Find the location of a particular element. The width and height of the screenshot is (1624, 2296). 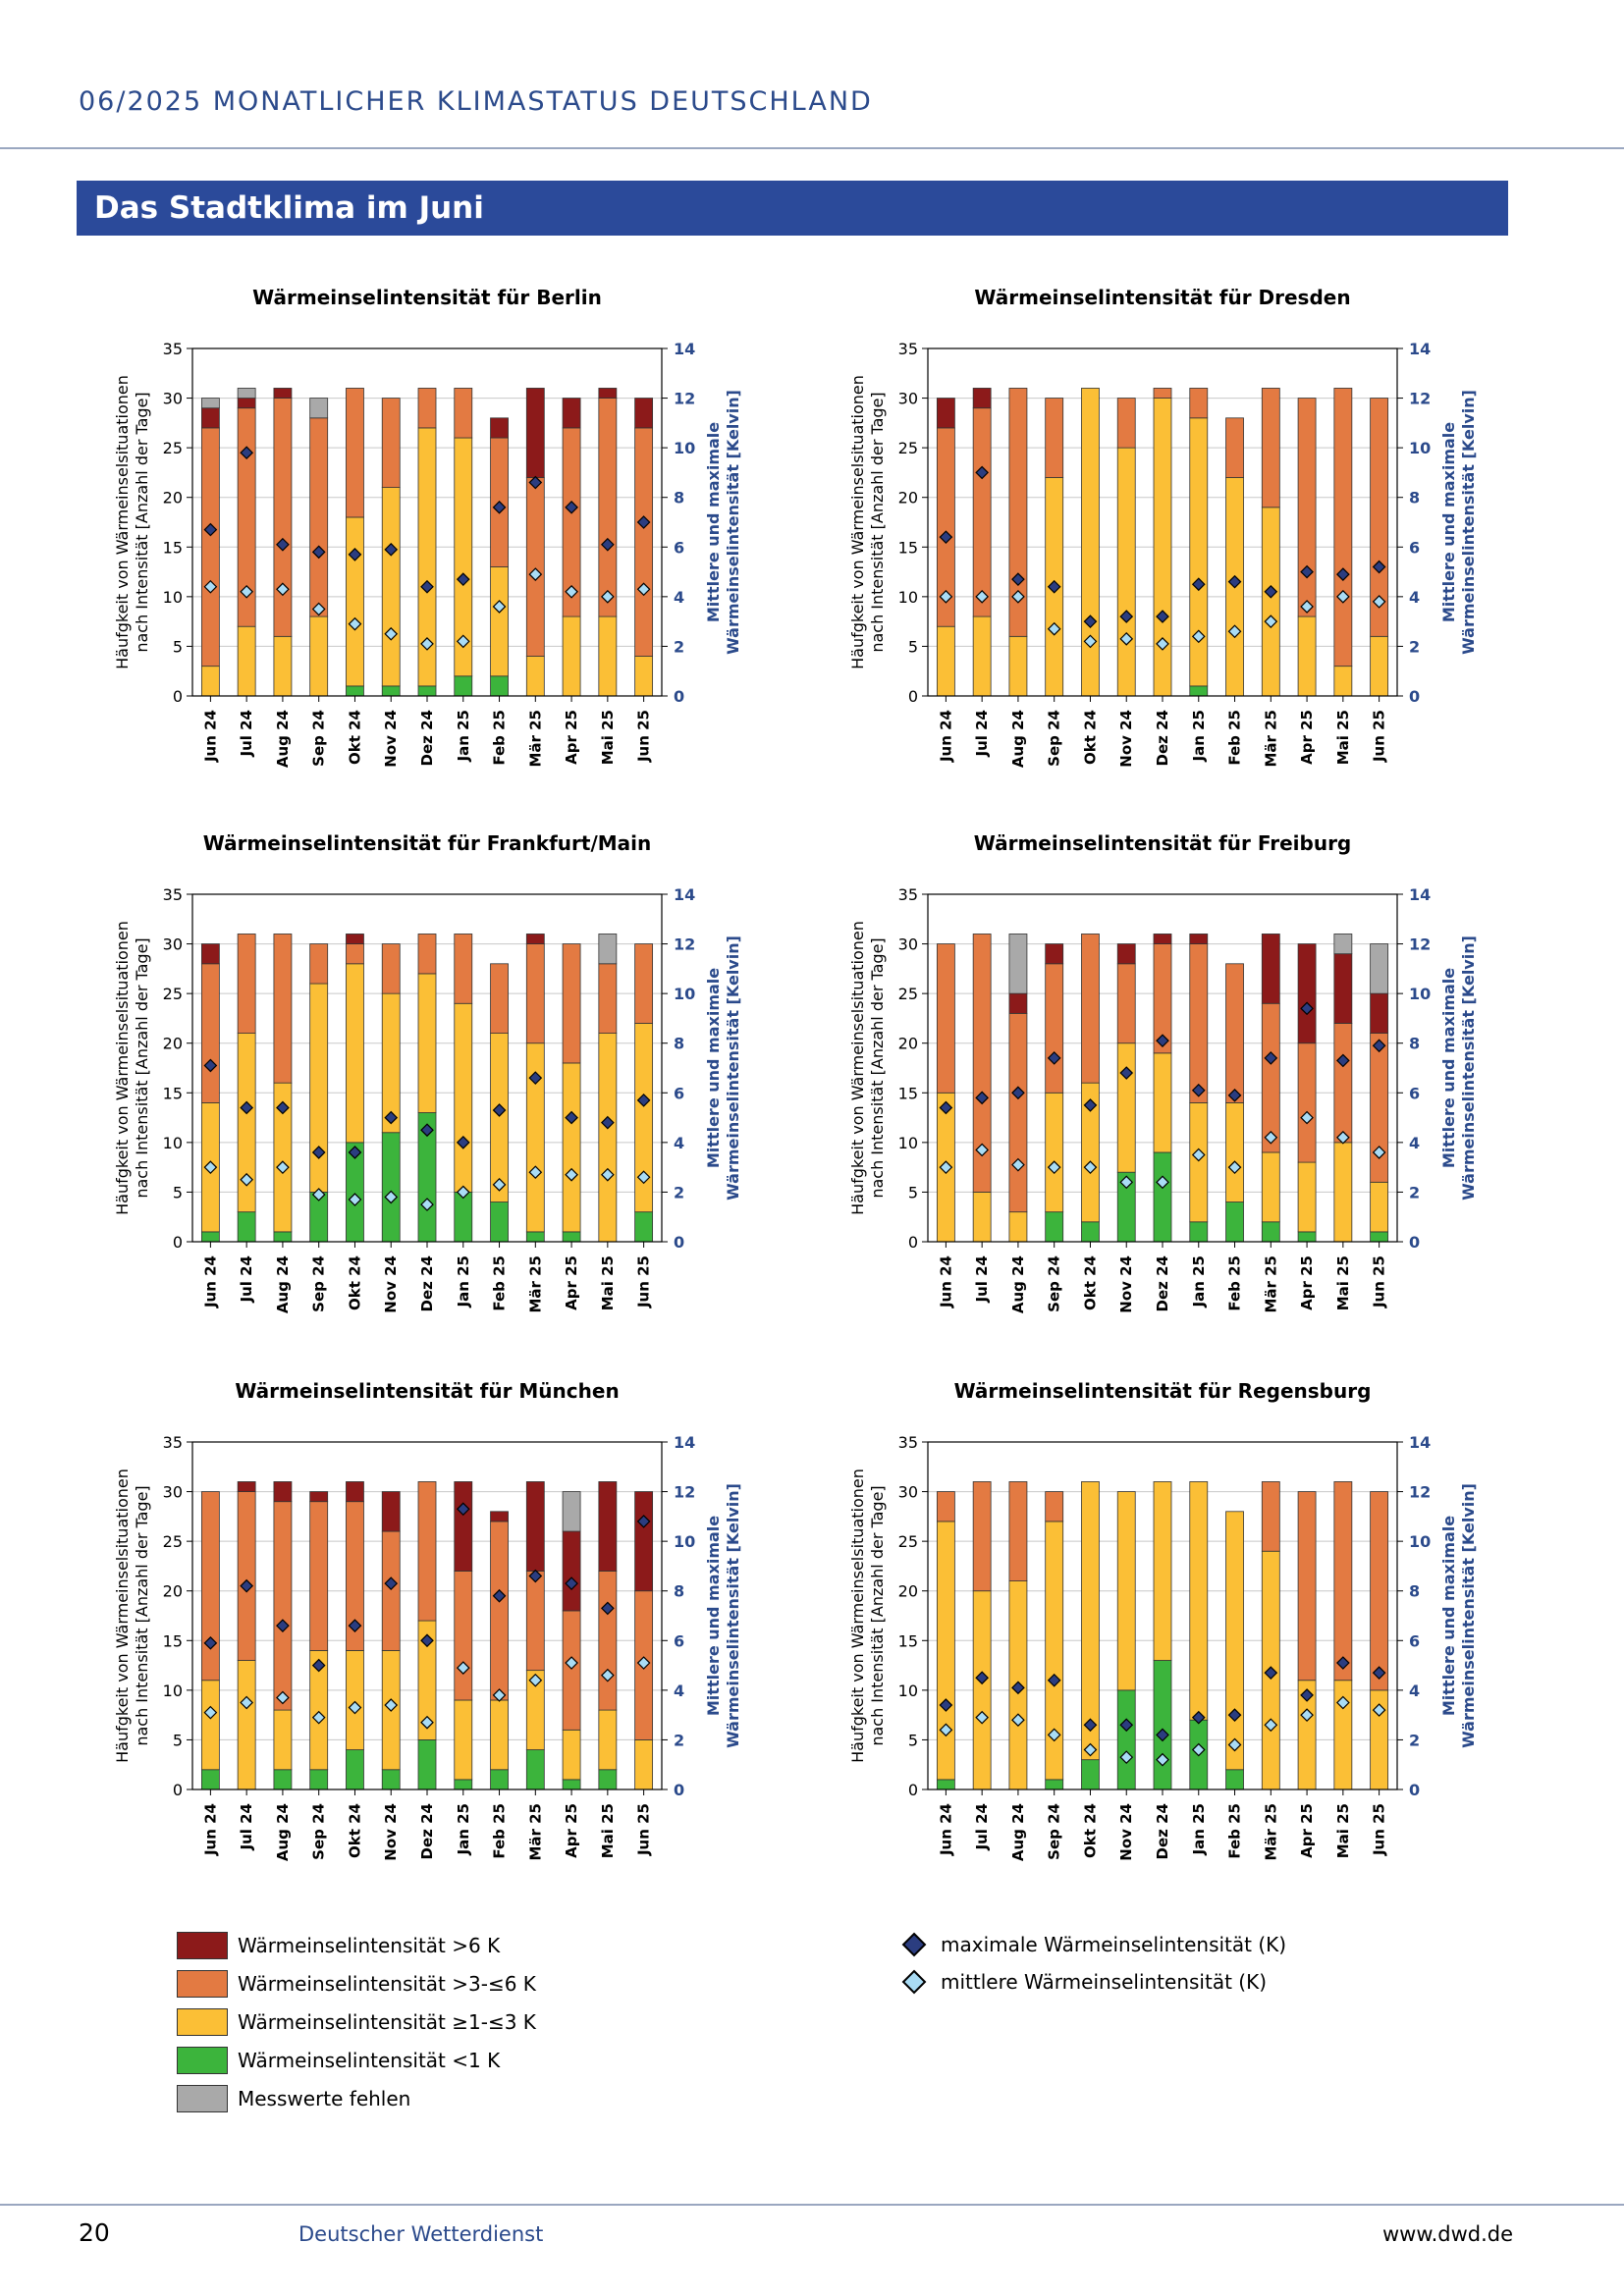

legend-item-lt1: Wärmeinselintensität <1 K is located at coordinates (356, 2060).